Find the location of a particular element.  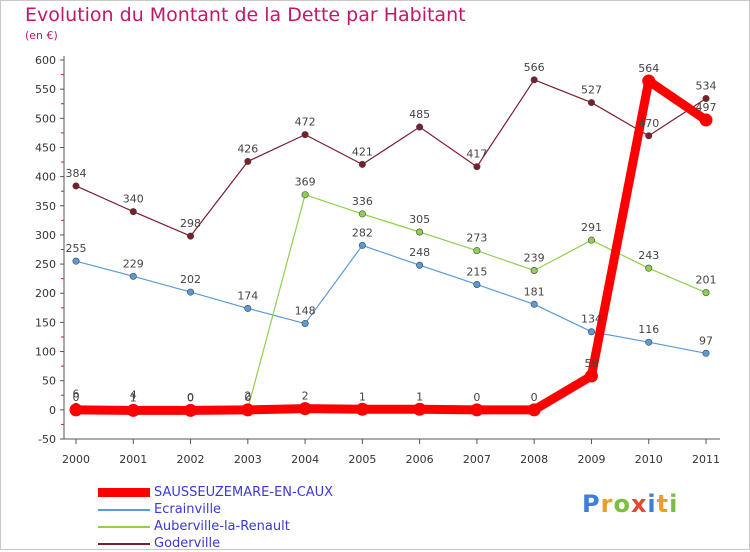

data-label-goderville: 417 is located at coordinates (476, 154).